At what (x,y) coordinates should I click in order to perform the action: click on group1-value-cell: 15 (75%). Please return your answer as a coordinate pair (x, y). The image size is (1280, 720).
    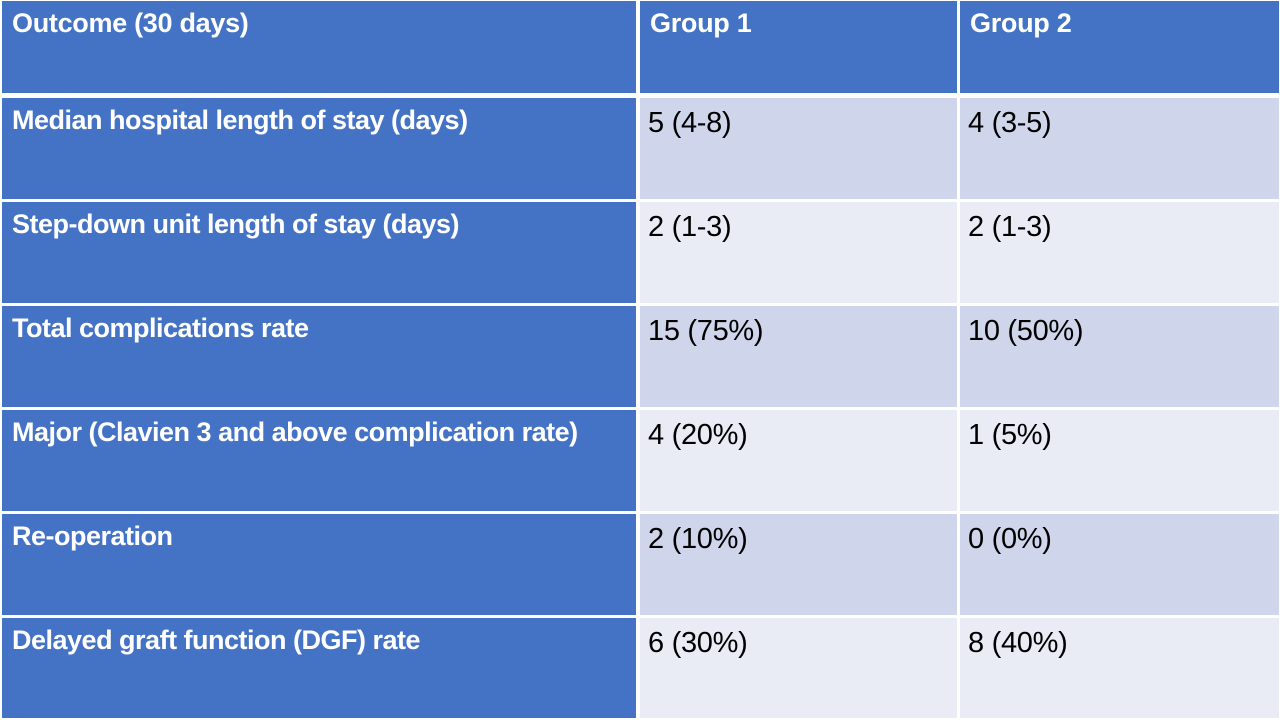
    Looking at the image, I should click on (800, 358).